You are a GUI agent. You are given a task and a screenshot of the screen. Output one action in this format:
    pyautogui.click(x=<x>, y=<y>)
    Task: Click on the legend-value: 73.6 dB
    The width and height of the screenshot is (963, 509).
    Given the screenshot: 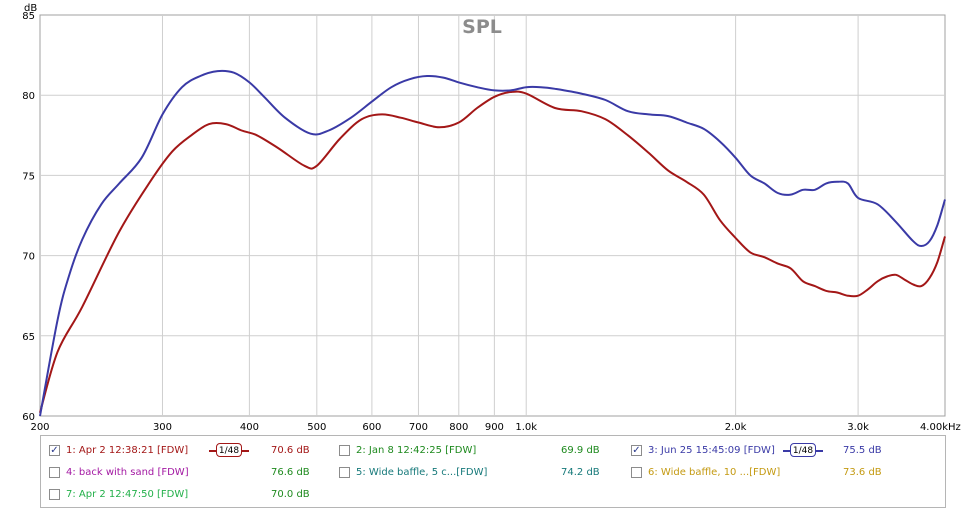 What is the action you would take?
    pyautogui.click(x=862, y=472)
    